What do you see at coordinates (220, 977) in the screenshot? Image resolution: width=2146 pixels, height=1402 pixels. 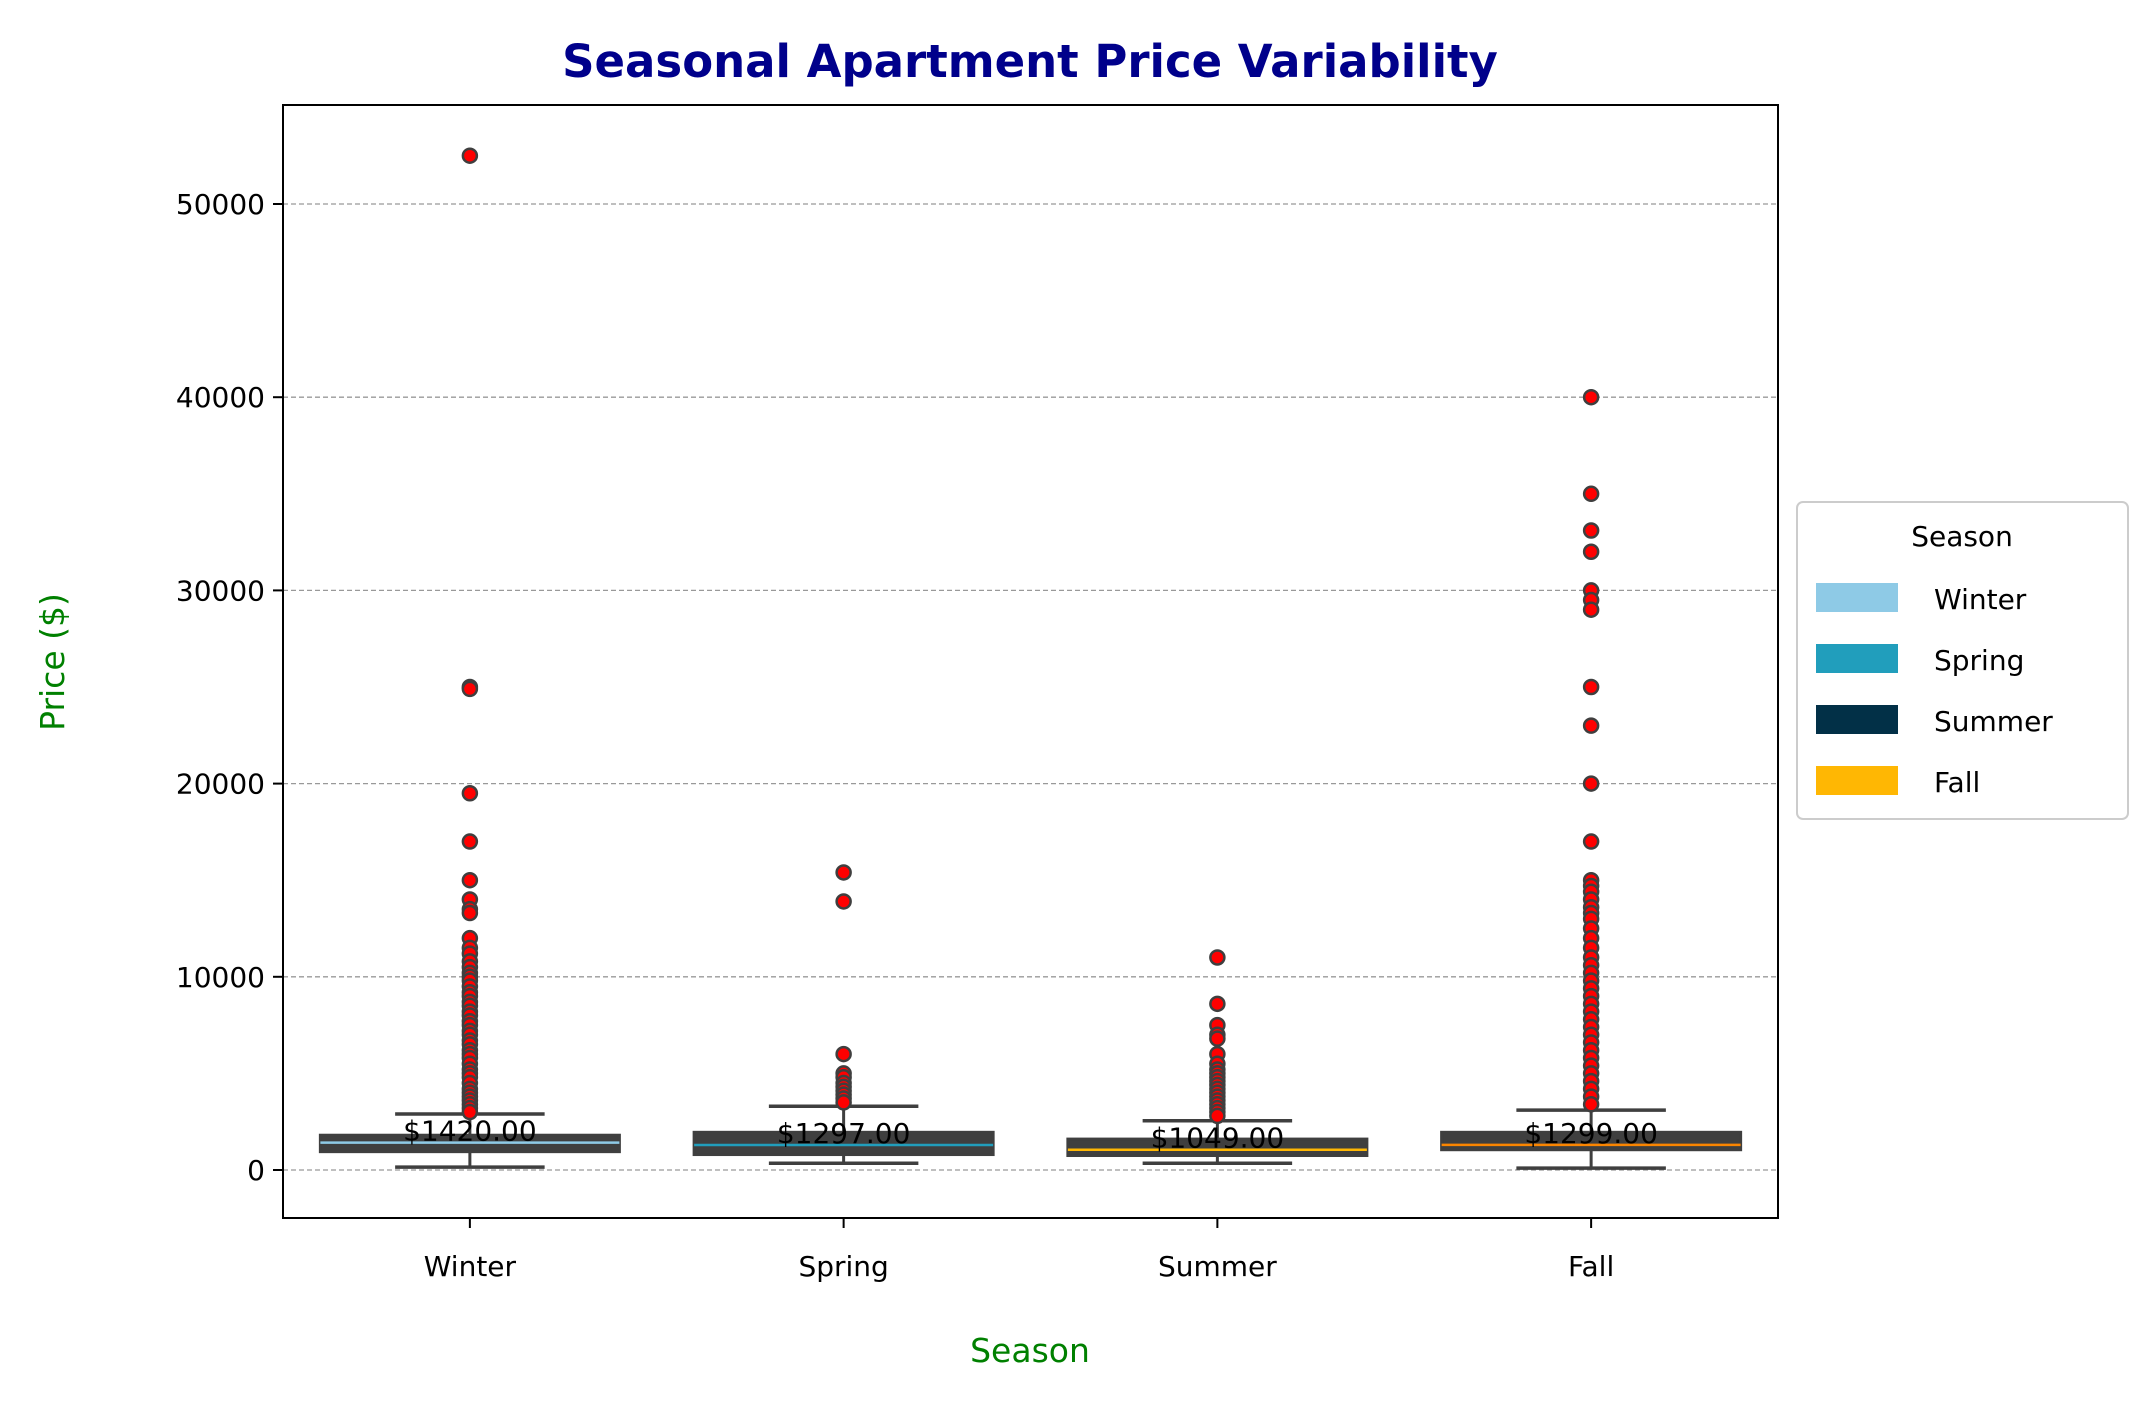 I see `y-tick-label: 10000` at bounding box center [220, 977].